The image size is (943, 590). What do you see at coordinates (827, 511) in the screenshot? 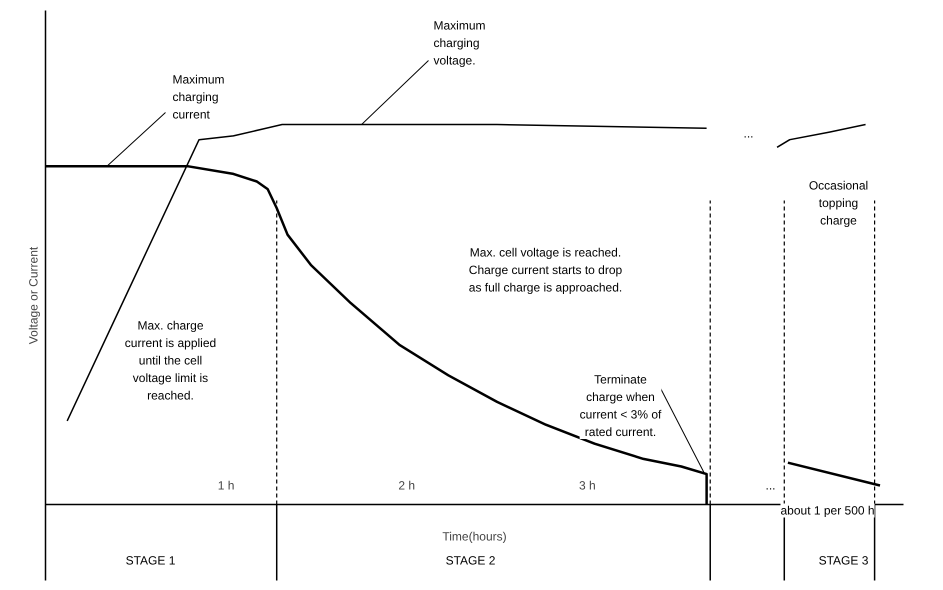
I see `annotation: about 1 per 500 h` at bounding box center [827, 511].